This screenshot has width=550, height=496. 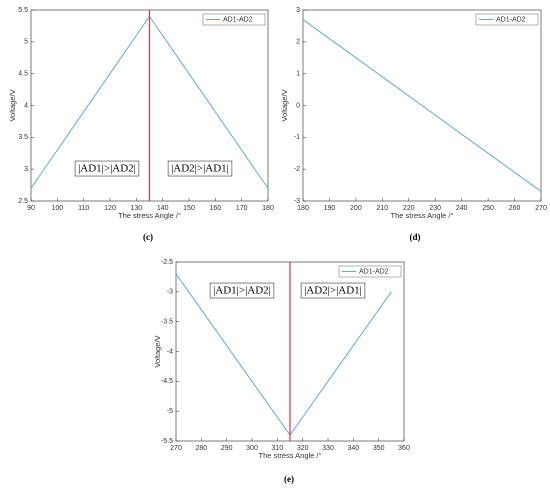 I want to click on y-tick-label: -1, so click(x=297, y=137).